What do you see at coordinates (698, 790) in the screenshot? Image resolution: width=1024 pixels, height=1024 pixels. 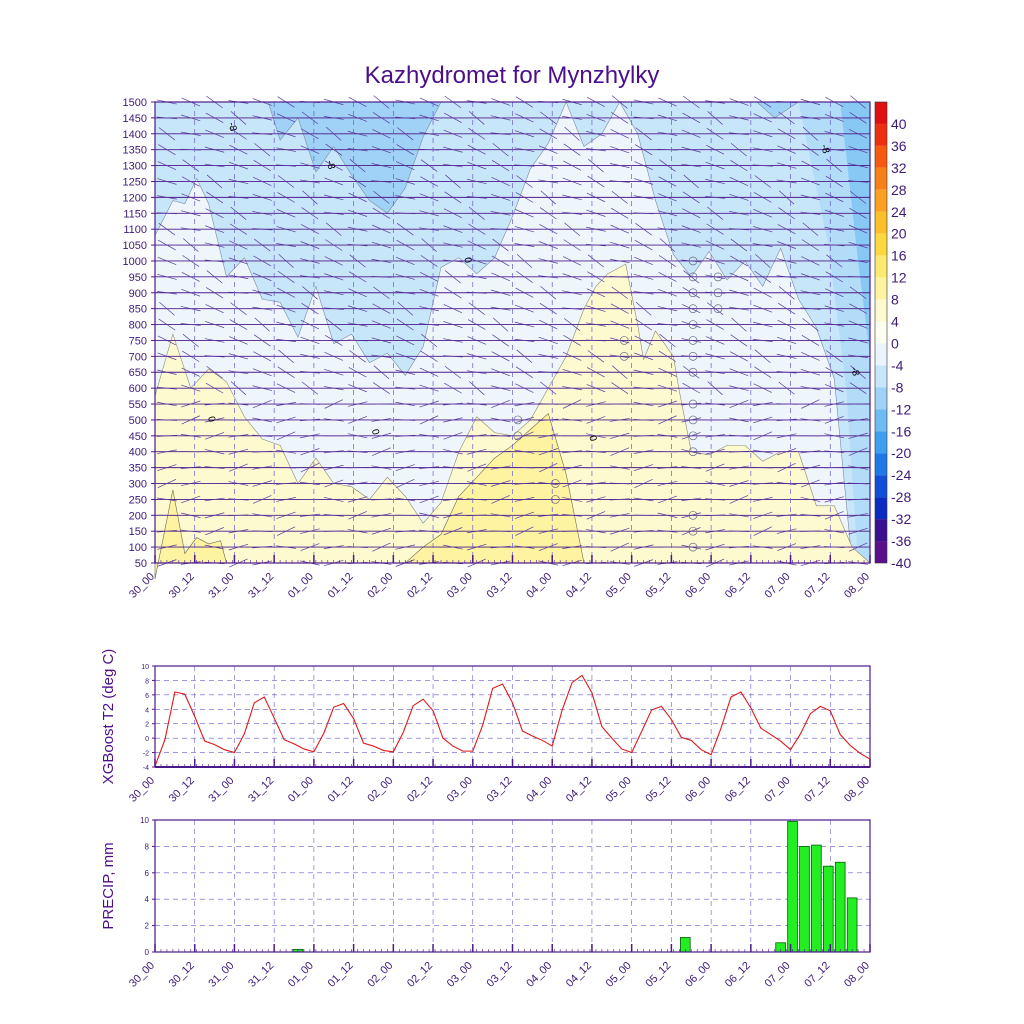 I see `t2-x-tick-label: 06_00` at bounding box center [698, 790].